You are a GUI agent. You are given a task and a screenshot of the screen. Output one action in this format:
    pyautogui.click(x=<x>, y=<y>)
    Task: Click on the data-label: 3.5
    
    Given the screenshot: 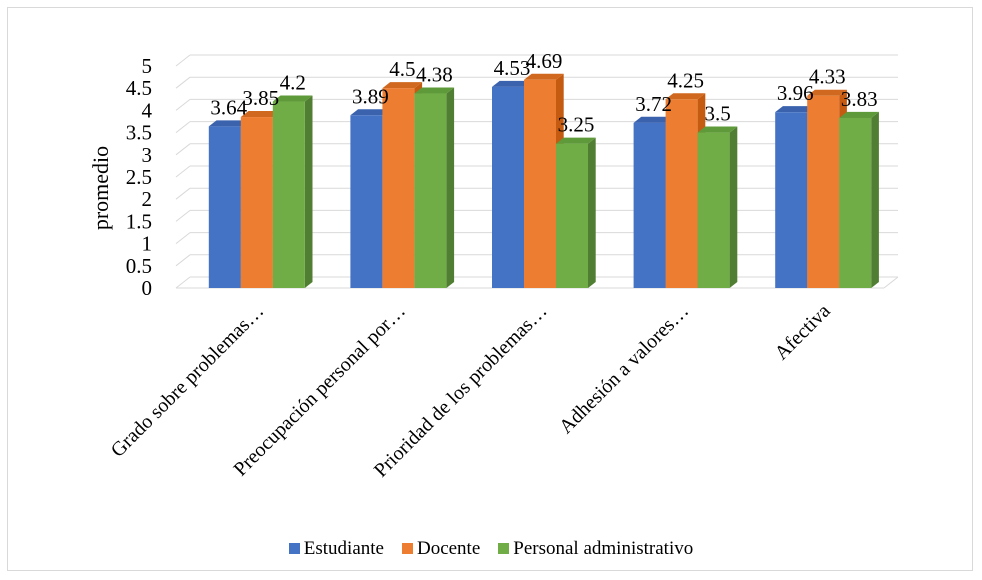 What is the action you would take?
    pyautogui.click(x=717, y=114)
    